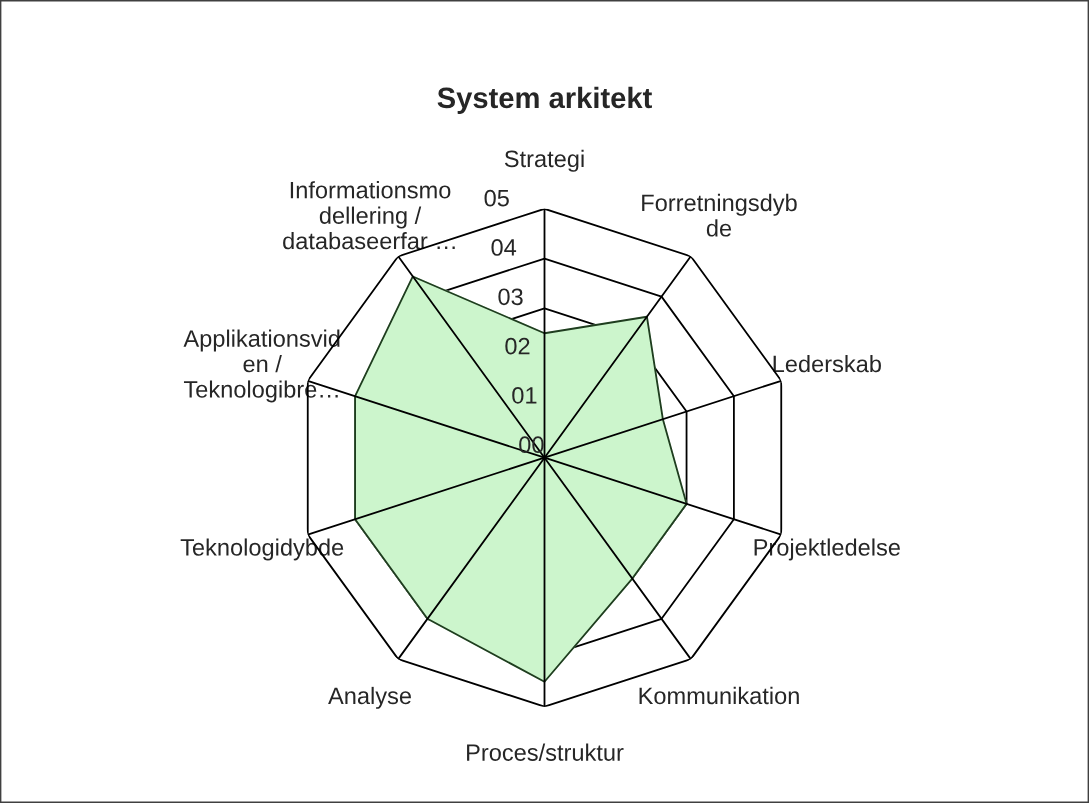 The width and height of the screenshot is (1089, 803). What do you see at coordinates (544, 160) in the screenshot?
I see `spoke-label: Strategi` at bounding box center [544, 160].